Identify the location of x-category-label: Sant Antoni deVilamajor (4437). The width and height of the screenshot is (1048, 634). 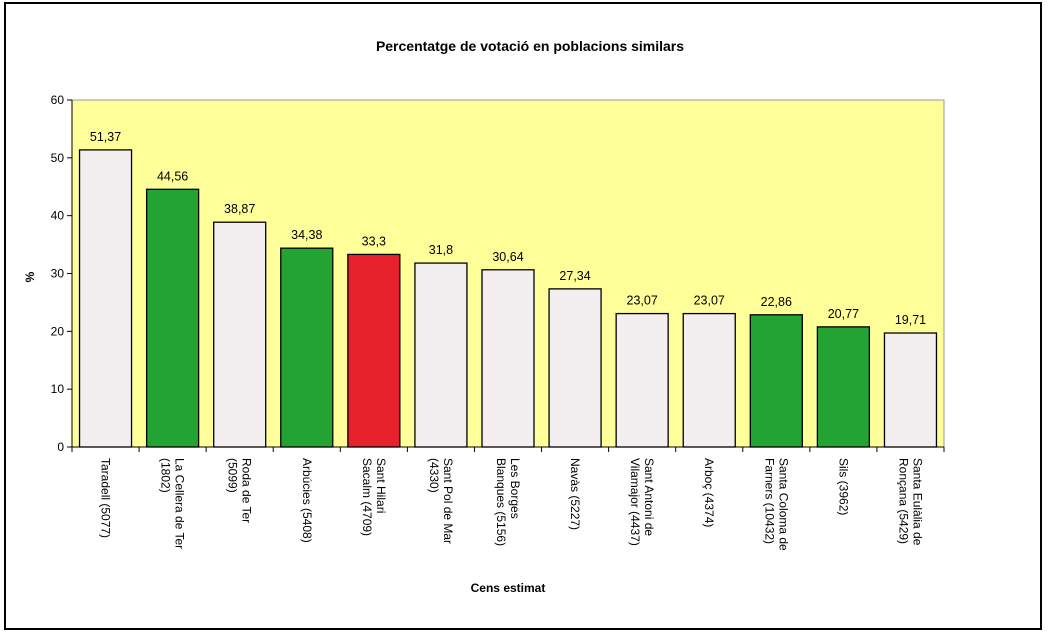
(642, 502).